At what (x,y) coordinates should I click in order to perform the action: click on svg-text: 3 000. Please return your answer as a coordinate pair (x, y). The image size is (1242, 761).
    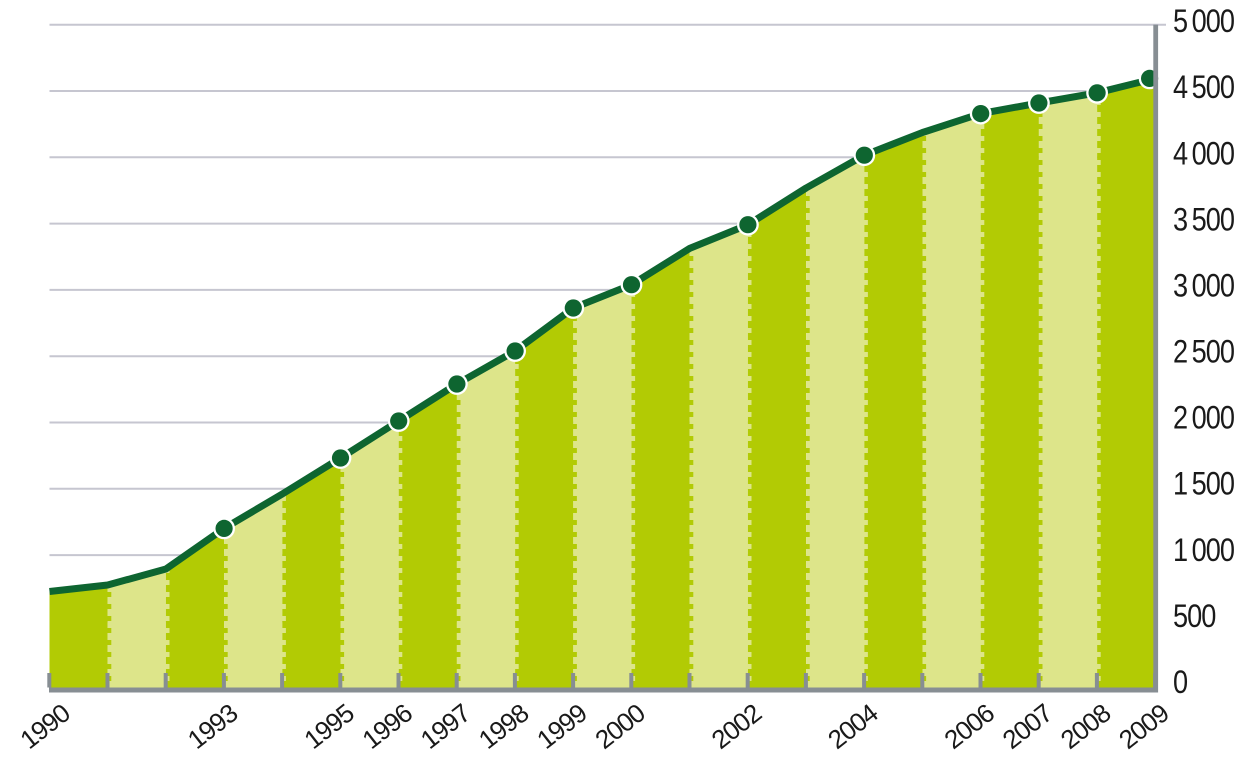
    Looking at the image, I should click on (1203, 286).